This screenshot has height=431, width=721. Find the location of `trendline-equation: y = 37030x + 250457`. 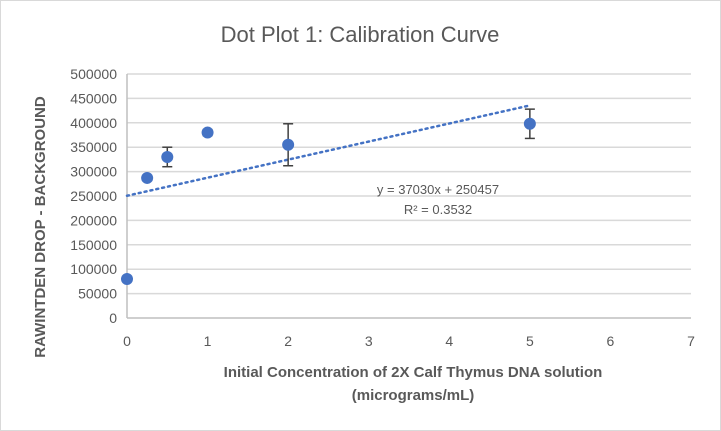

trendline-equation: y = 37030x + 250457 is located at coordinates (438, 189).